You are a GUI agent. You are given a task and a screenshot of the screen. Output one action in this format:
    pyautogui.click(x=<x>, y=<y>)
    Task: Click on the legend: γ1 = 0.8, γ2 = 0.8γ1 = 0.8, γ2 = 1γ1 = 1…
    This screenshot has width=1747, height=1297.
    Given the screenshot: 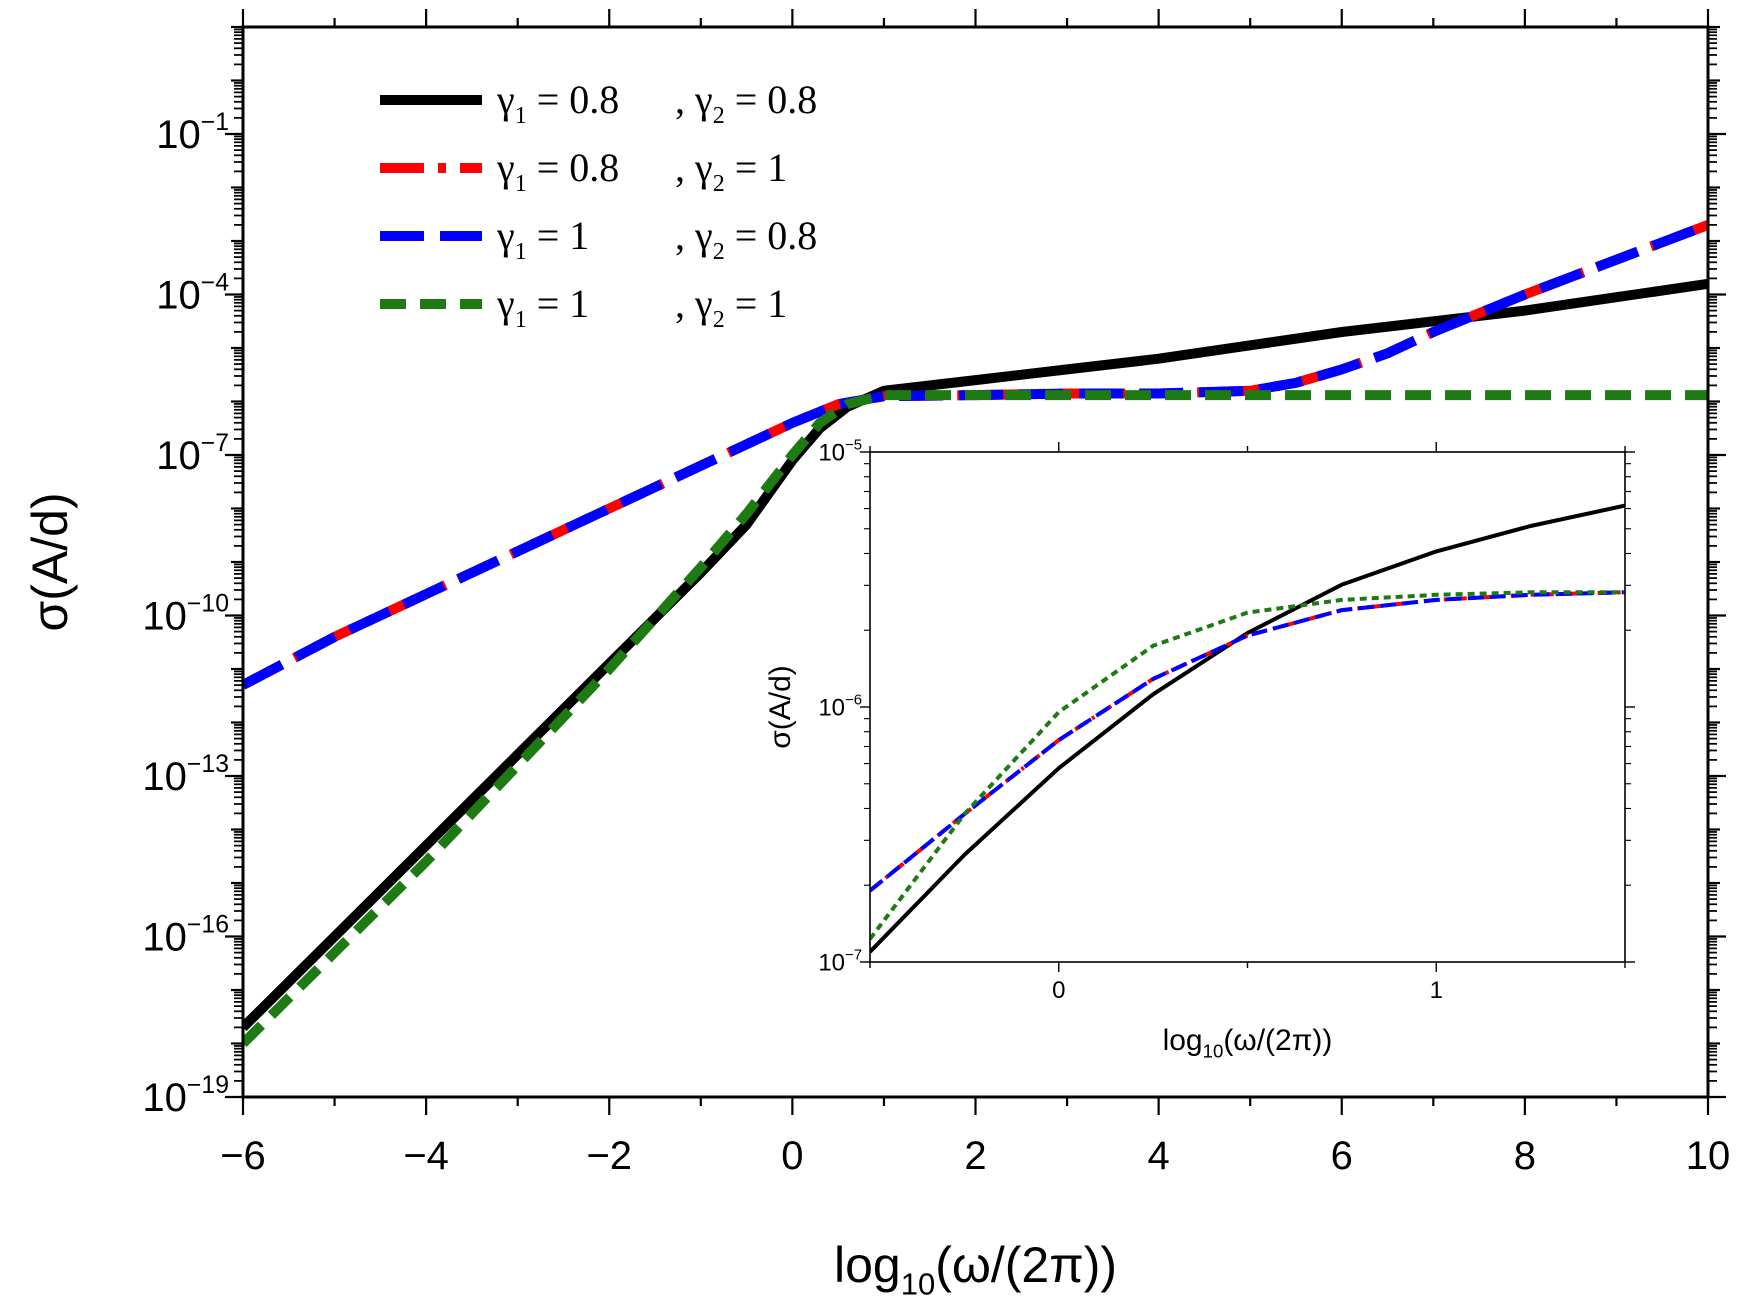 What is the action you would take?
    pyautogui.click(x=598, y=205)
    